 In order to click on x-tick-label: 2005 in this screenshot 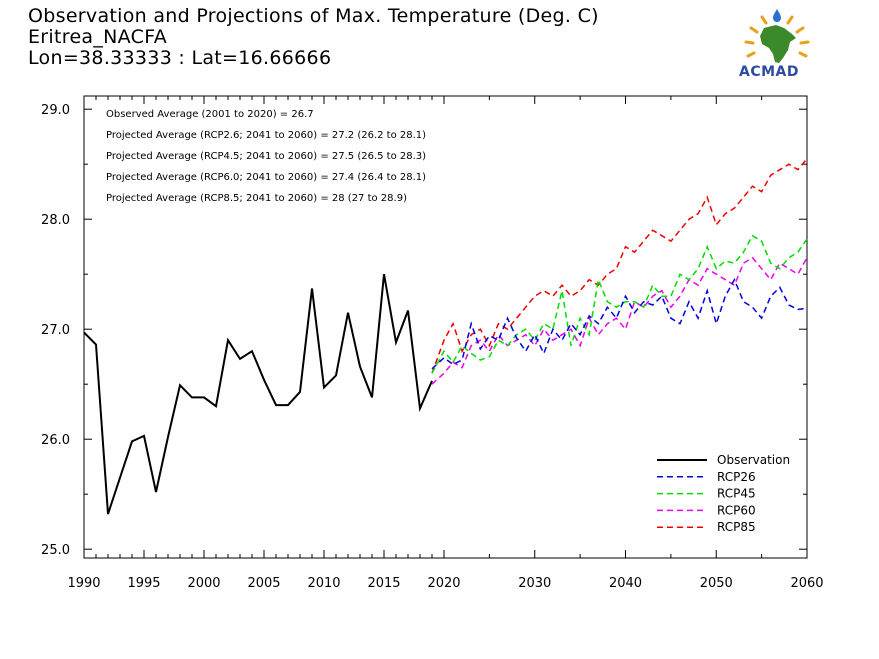, I will do `click(263, 583)`.